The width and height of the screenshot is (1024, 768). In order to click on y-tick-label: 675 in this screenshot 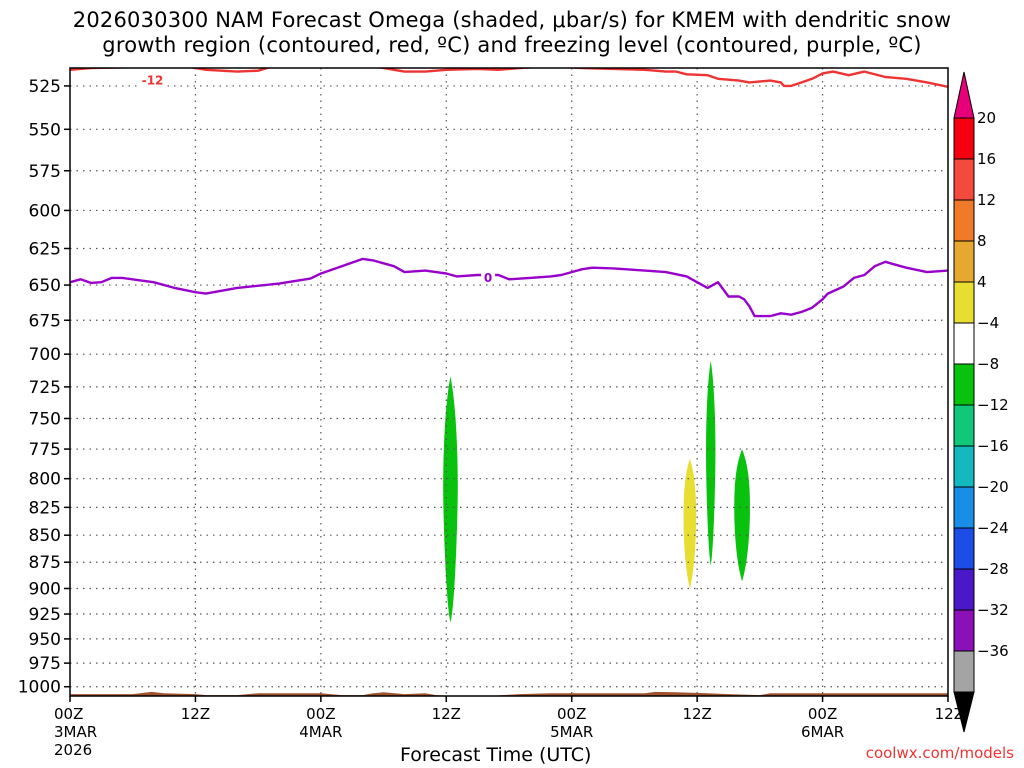, I will do `click(45, 321)`.